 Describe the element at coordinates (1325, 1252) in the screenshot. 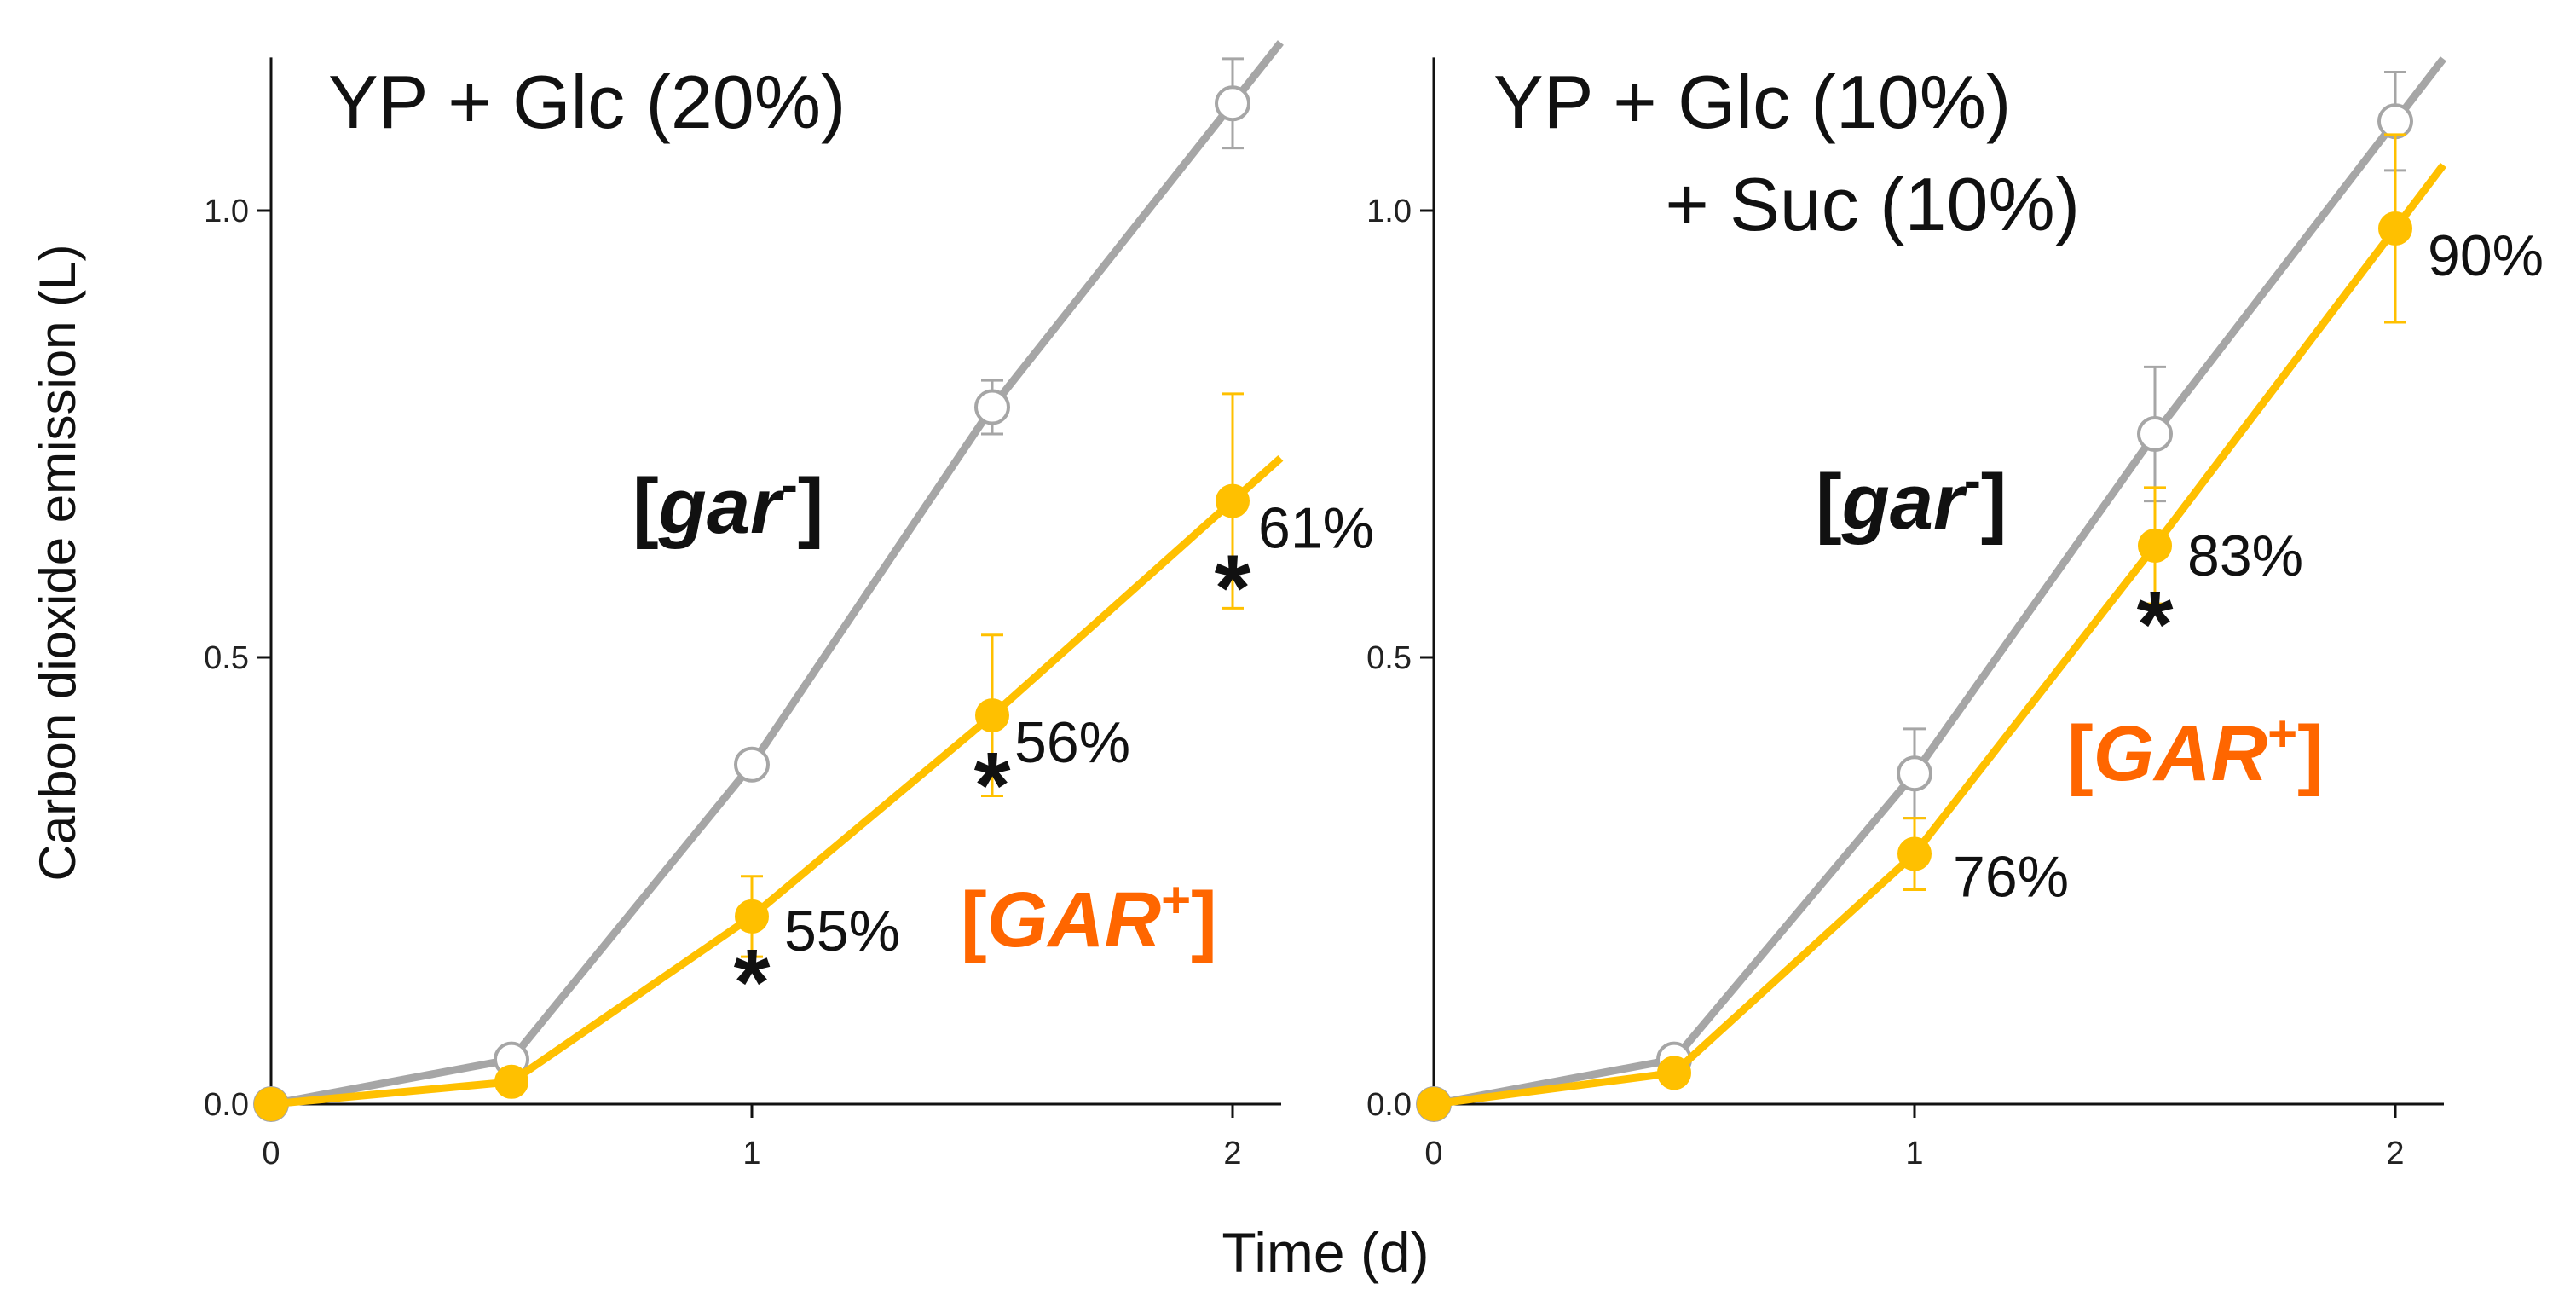

I see `x-axis-title: Time (d)` at that location.